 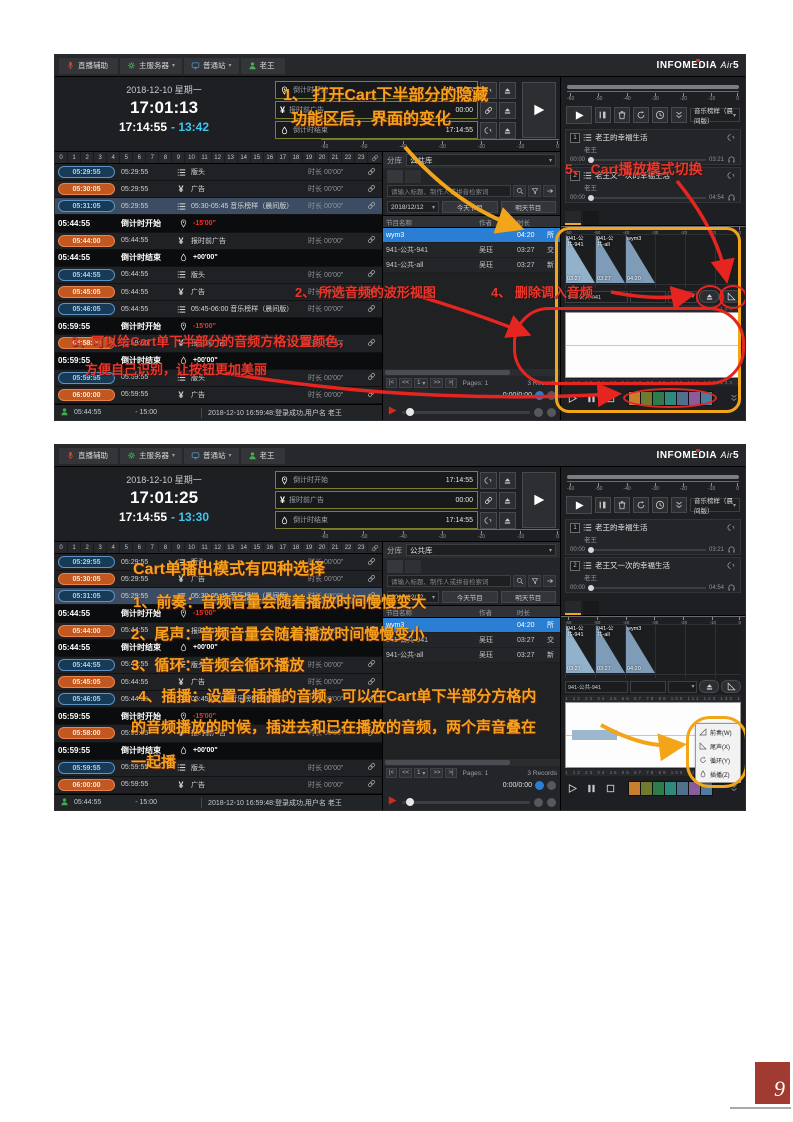 What do you see at coordinates (603, 505) in the screenshot?
I see `pause-button` at bounding box center [603, 505].